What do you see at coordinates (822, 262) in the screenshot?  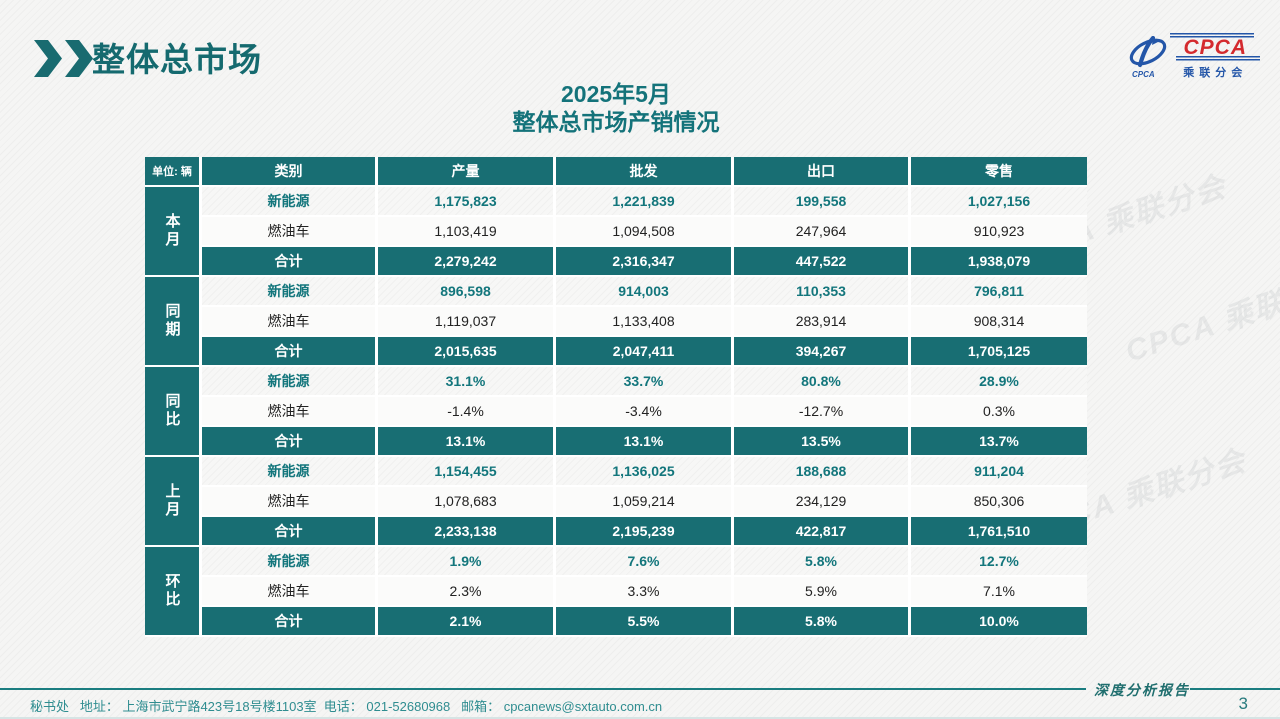 I see `value-cell: 447,522` at bounding box center [822, 262].